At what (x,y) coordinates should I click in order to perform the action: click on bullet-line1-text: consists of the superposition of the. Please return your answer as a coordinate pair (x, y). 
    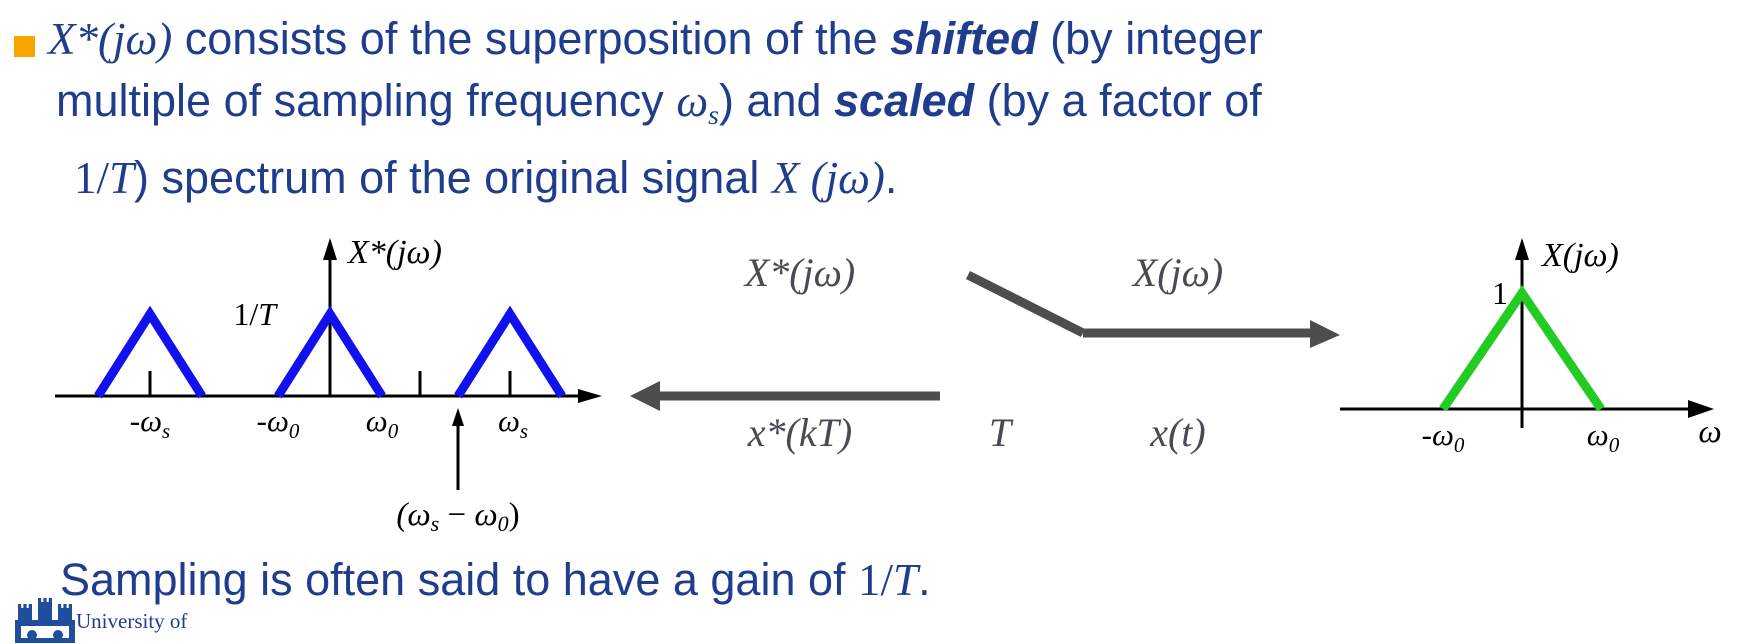
    Looking at the image, I should click on (531, 38).